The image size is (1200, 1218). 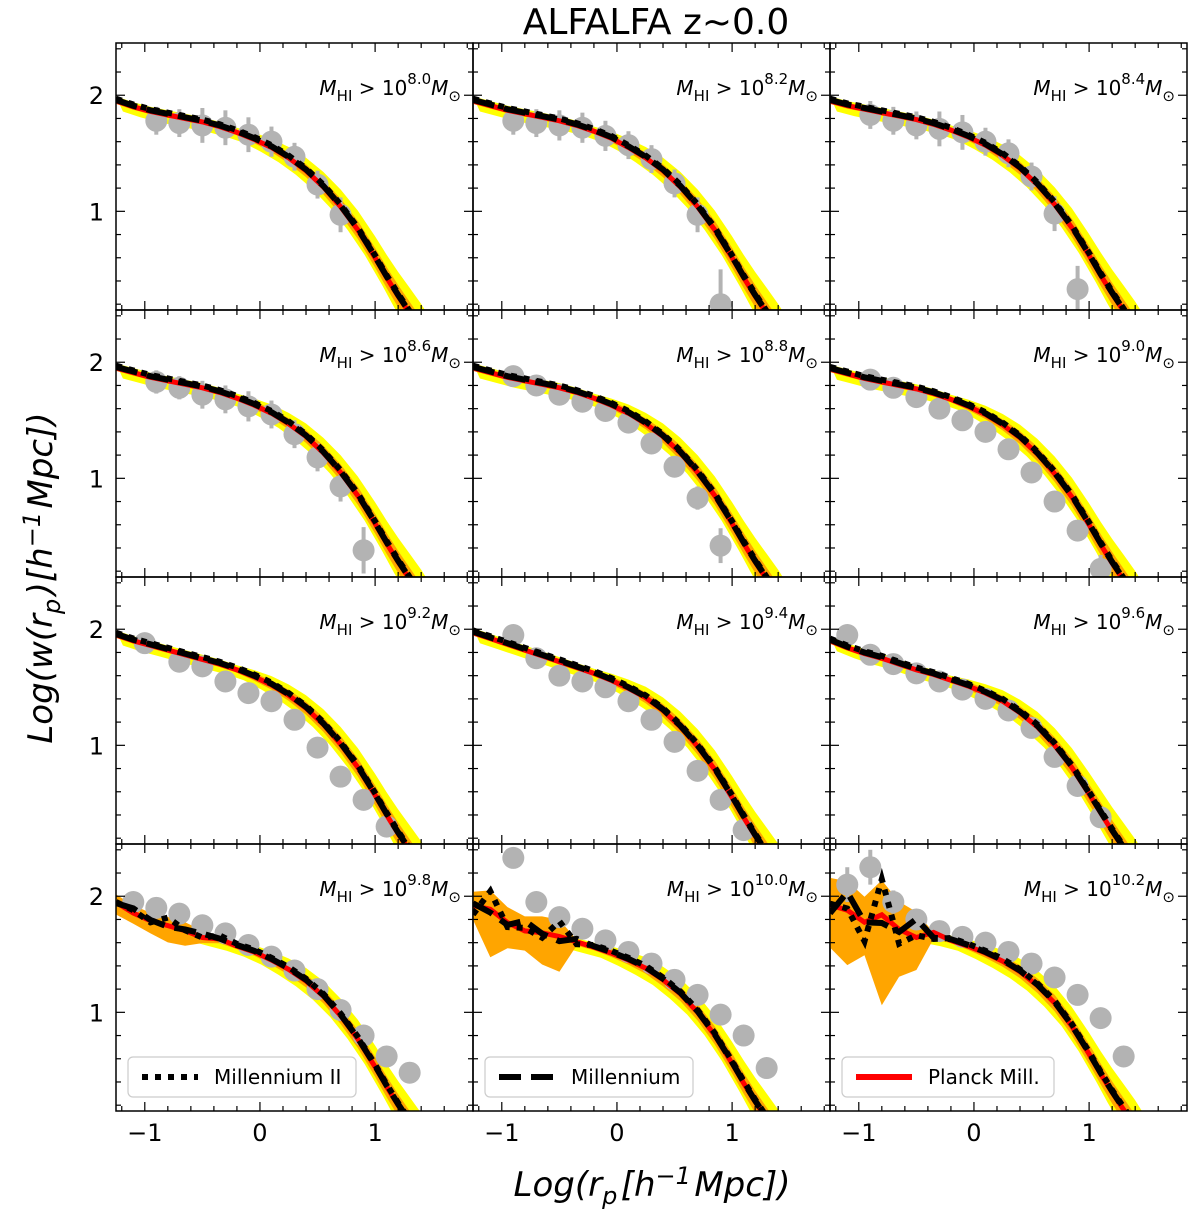 I want to click on panel-mass-label: MHI > 108.2M⊙, so click(x=747, y=87).